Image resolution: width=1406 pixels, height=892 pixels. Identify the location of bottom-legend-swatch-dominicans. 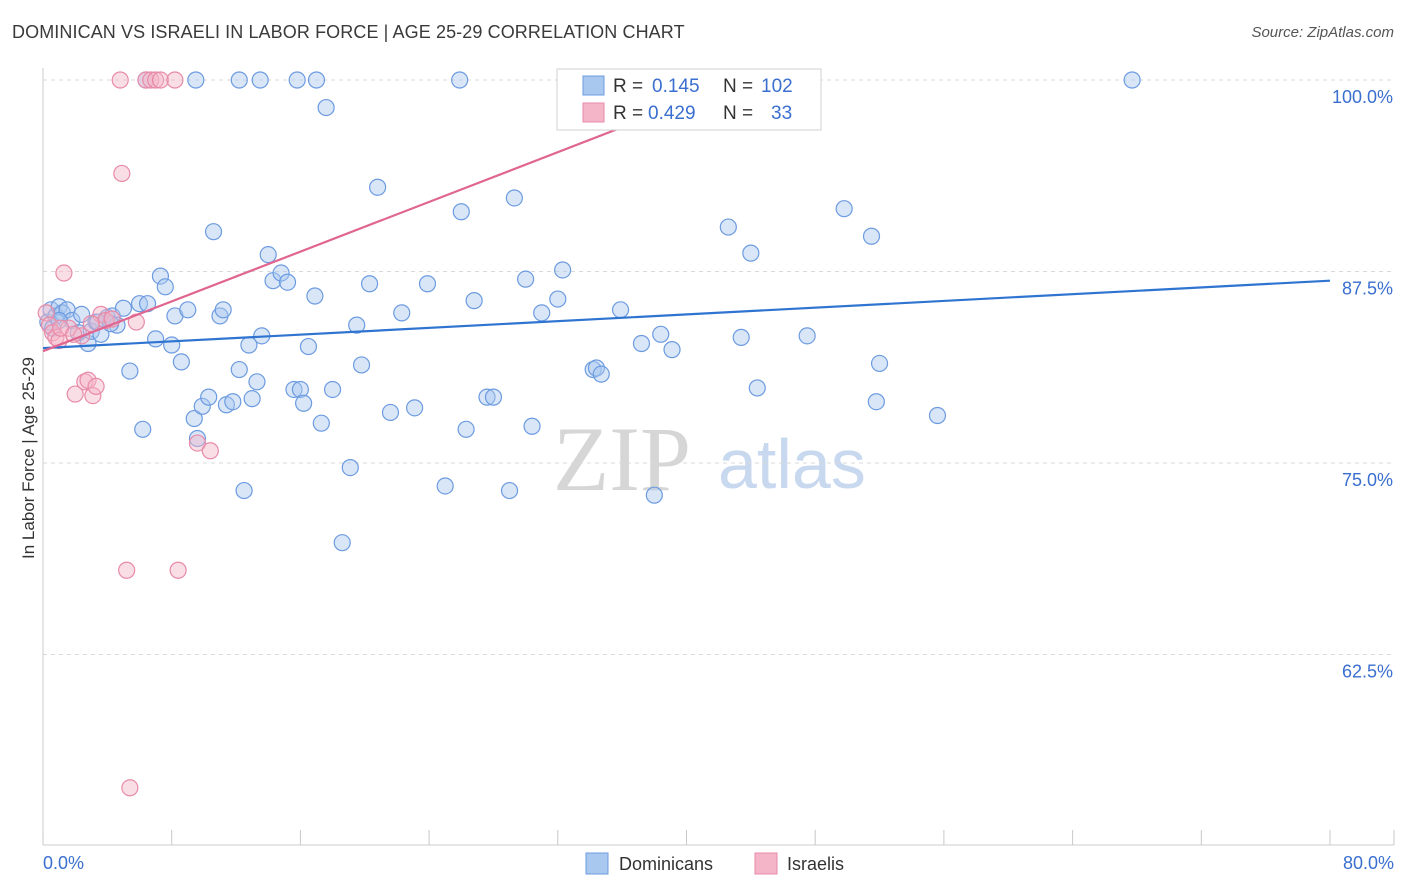
(597, 863).